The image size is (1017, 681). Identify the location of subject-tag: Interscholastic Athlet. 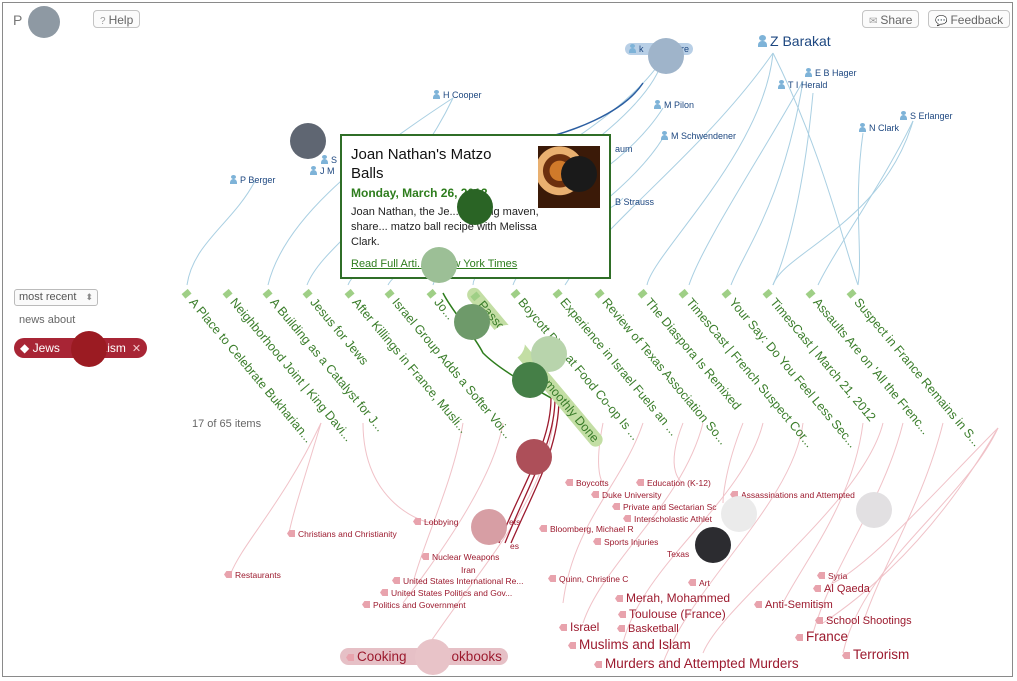
(667, 519).